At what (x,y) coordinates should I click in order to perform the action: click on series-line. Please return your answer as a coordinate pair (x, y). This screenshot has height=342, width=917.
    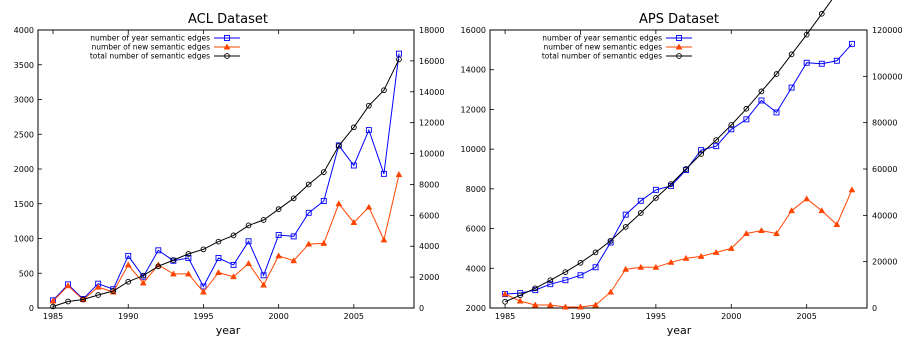
    Looking at the image, I should click on (678, 248).